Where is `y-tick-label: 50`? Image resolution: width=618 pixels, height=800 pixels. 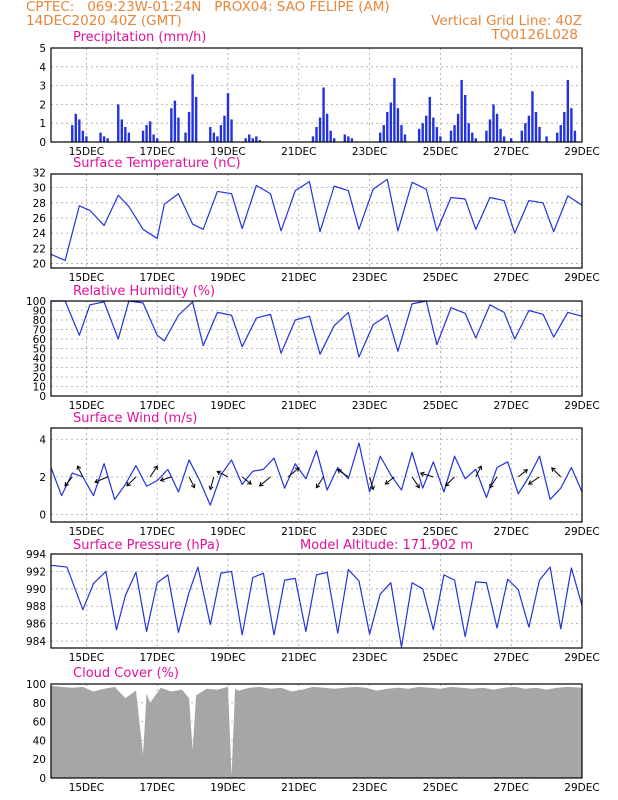
y-tick-label: 50 is located at coordinates (39, 350).